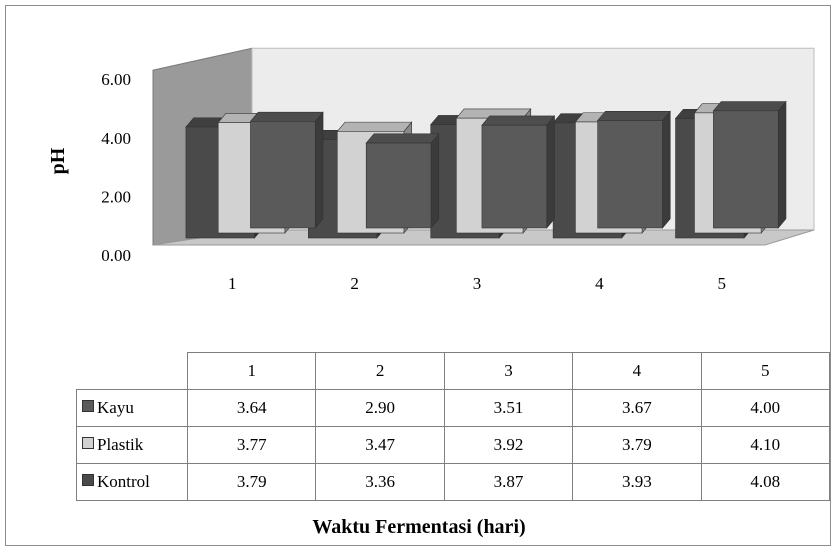 This screenshot has height=552, width=838. Describe the element at coordinates (252, 408) in the screenshot. I see `table-cell: 3.64` at that location.